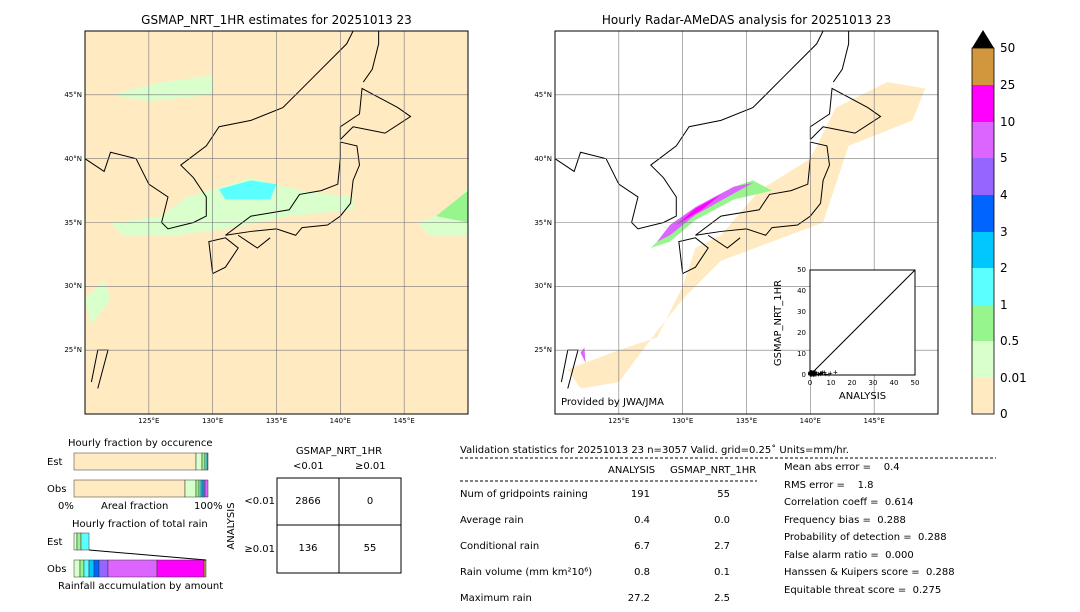 This screenshot has height=612, width=1080. What do you see at coordinates (149, 421) in the screenshot?
I see `lon-tick-label: 125°E` at bounding box center [149, 421].